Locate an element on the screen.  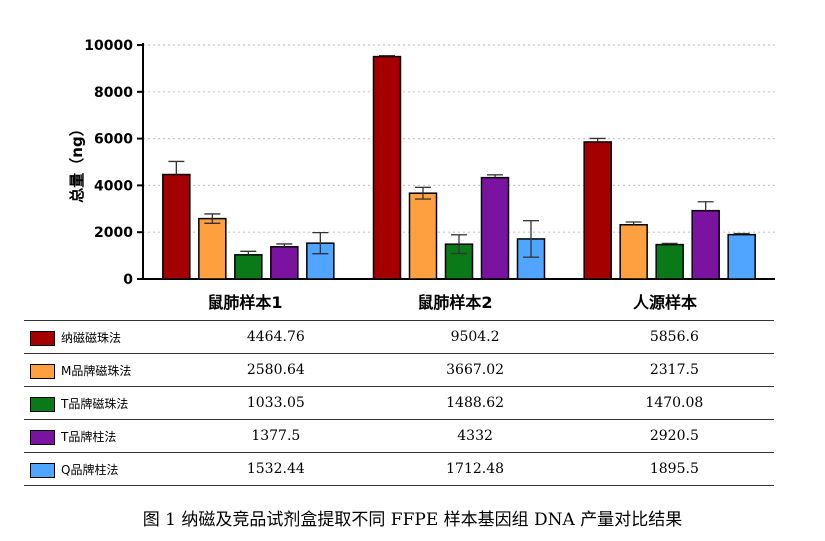
table-row: Q品牌柱法 1532.44 1712.48 1895.5 is located at coordinates (399, 469).